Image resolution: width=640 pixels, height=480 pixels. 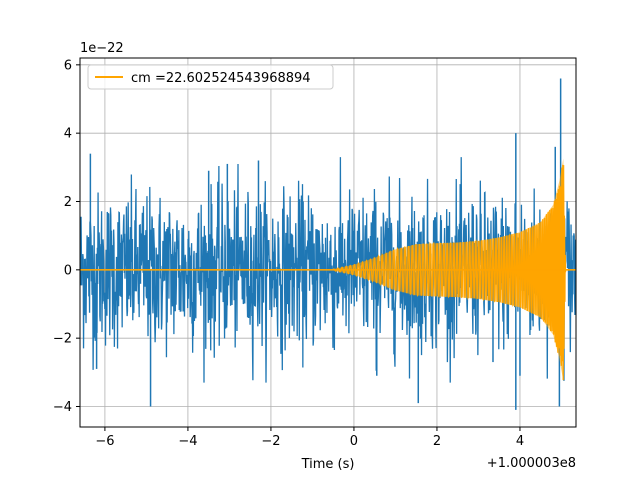 What do you see at coordinates (66, 236) in the screenshot?
I see `y-axis-ticks: −4 −2 0 2 4 6` at bounding box center [66, 236].